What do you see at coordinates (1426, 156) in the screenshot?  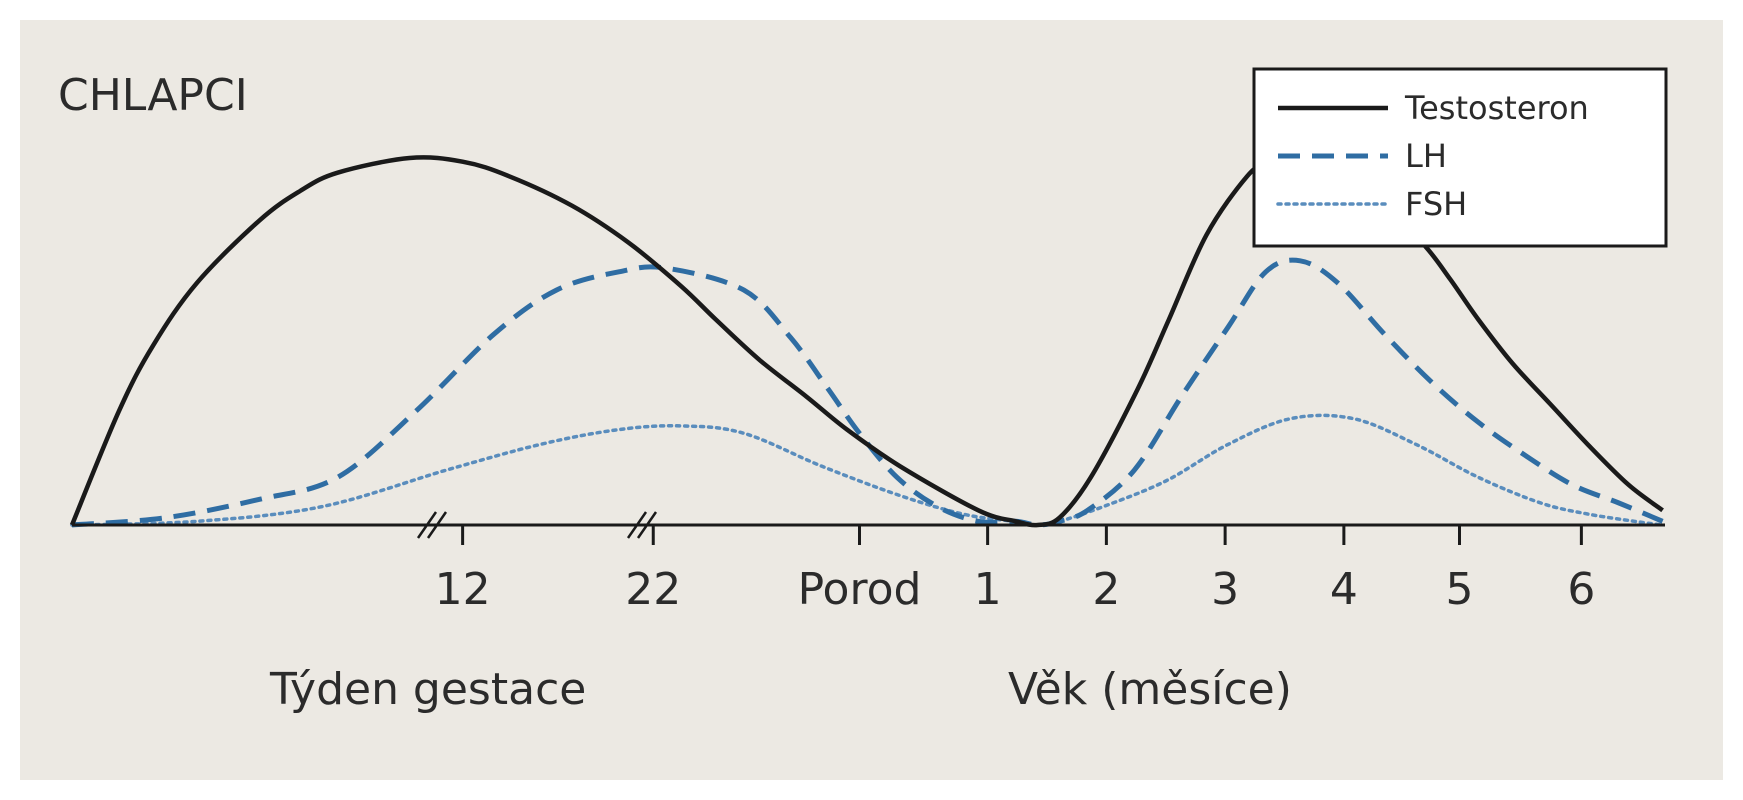 I see `legend-label-lh: LH` at bounding box center [1426, 156].